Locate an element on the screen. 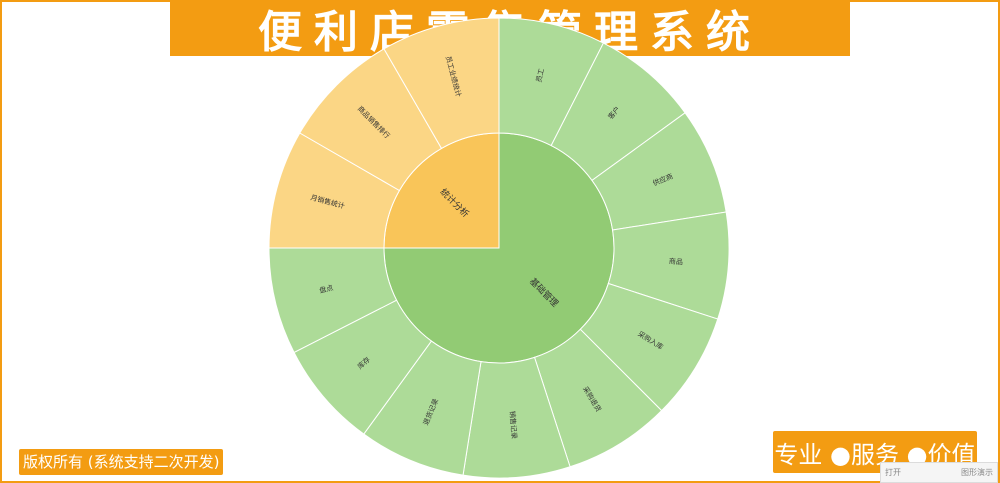  sunburst-outer-segment is located at coordinates (441, 83).